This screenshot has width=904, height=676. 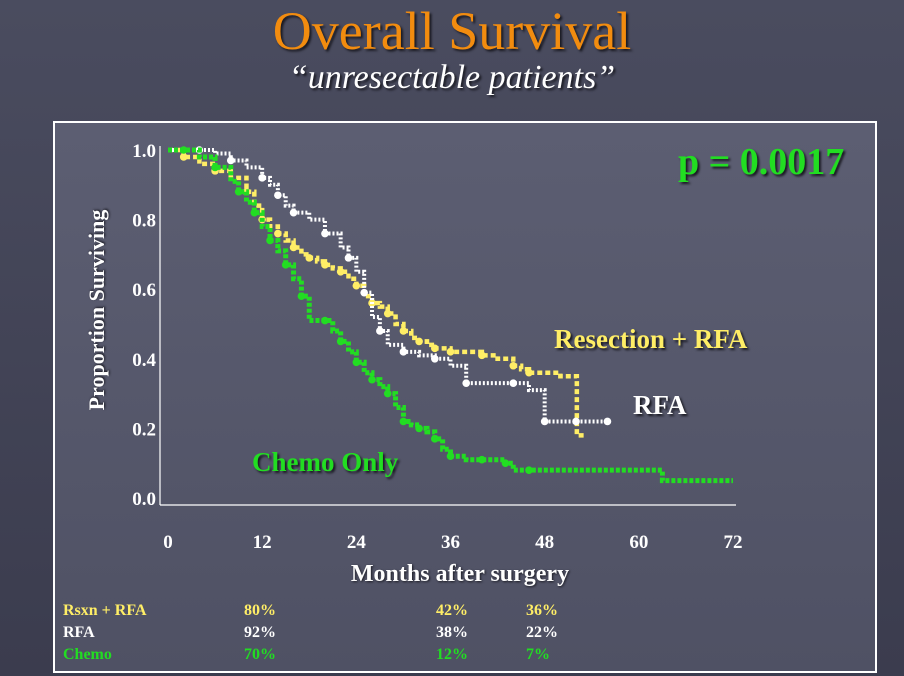 What do you see at coordinates (542, 610) in the screenshot?
I see `table-cell: 36%` at bounding box center [542, 610].